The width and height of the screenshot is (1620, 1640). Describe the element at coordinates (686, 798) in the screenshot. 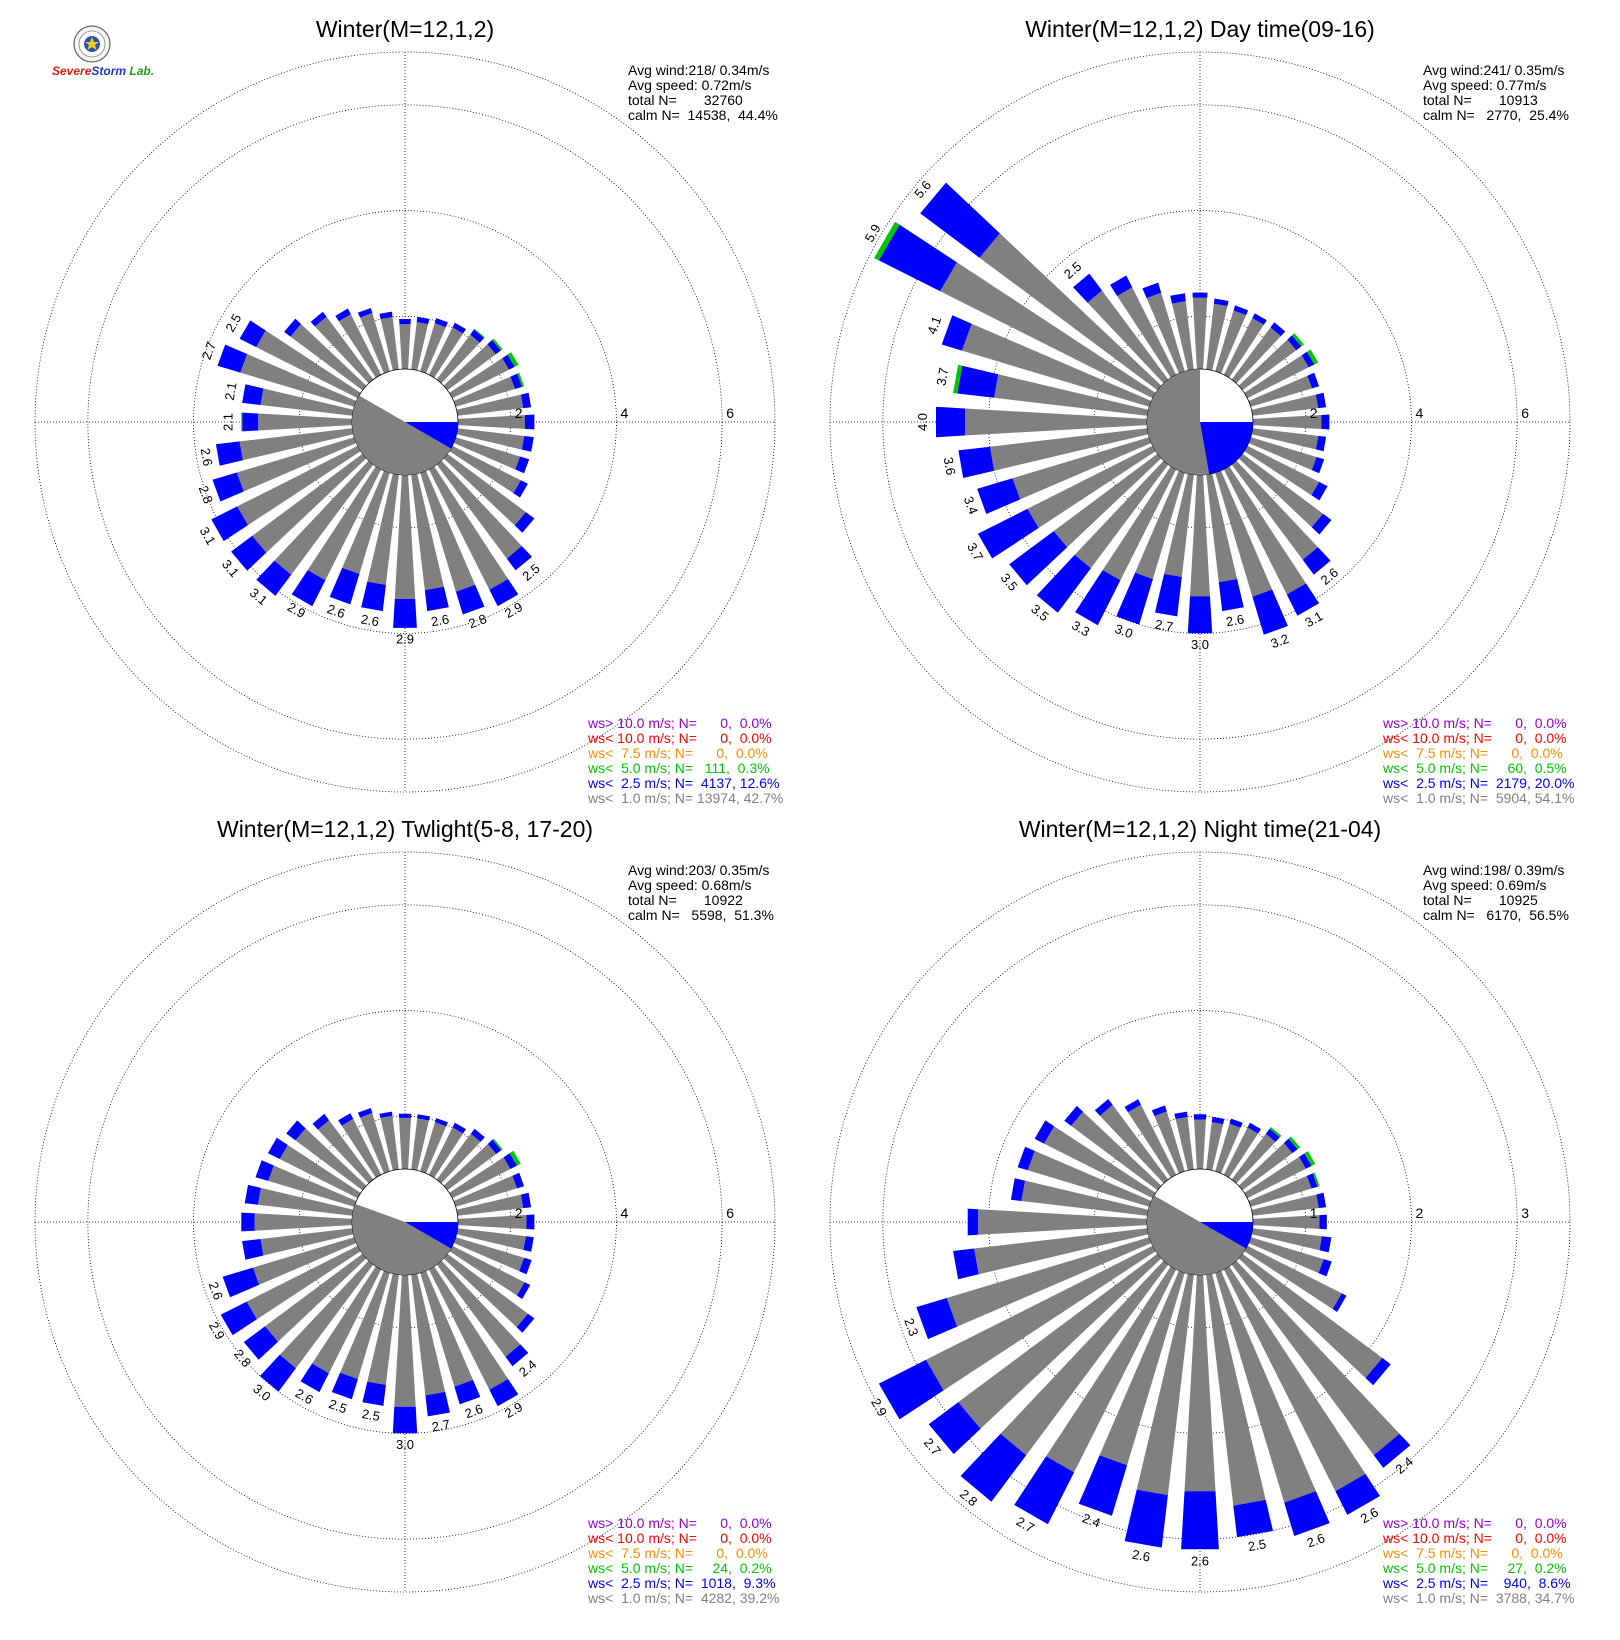

I see `legend-ws-lt-1: ws< 1.0 m/s; N= 13974, 42.7%` at that location.